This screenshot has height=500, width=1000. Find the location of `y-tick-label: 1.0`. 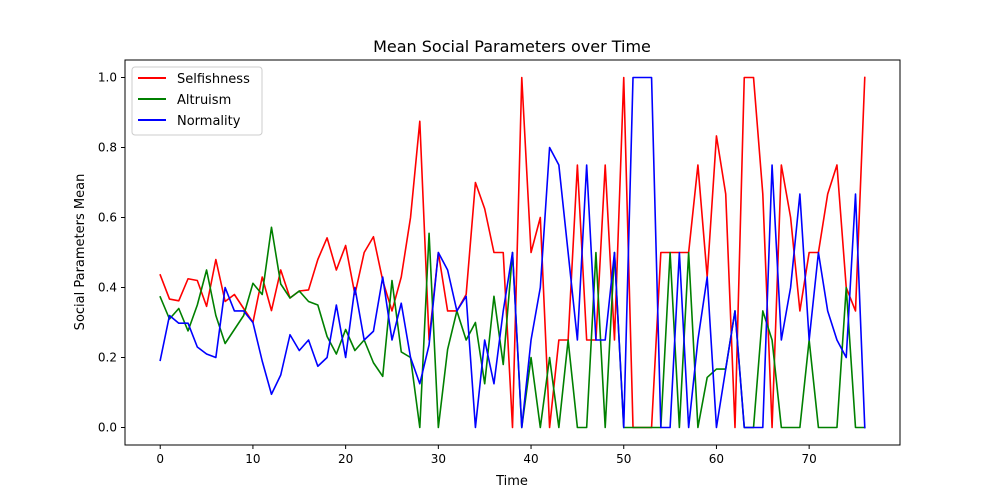

y-tick-label: 1.0 is located at coordinates (107, 78).